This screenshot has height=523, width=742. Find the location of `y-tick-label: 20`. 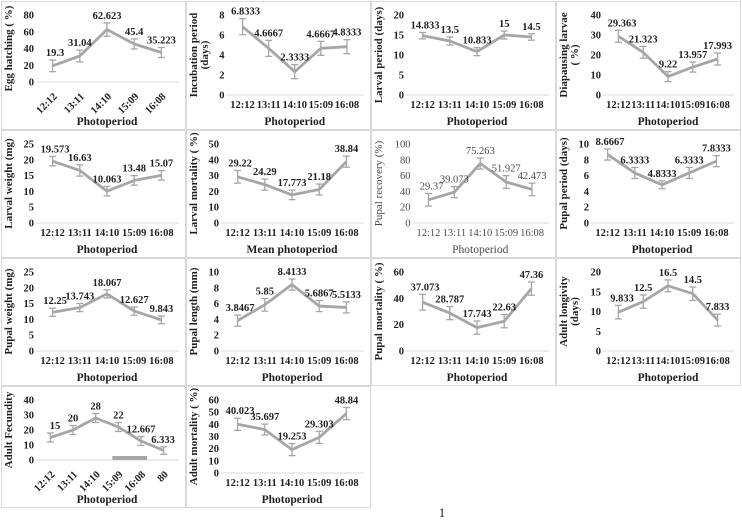

y-tick-label: 20 is located at coordinates (405, 208).